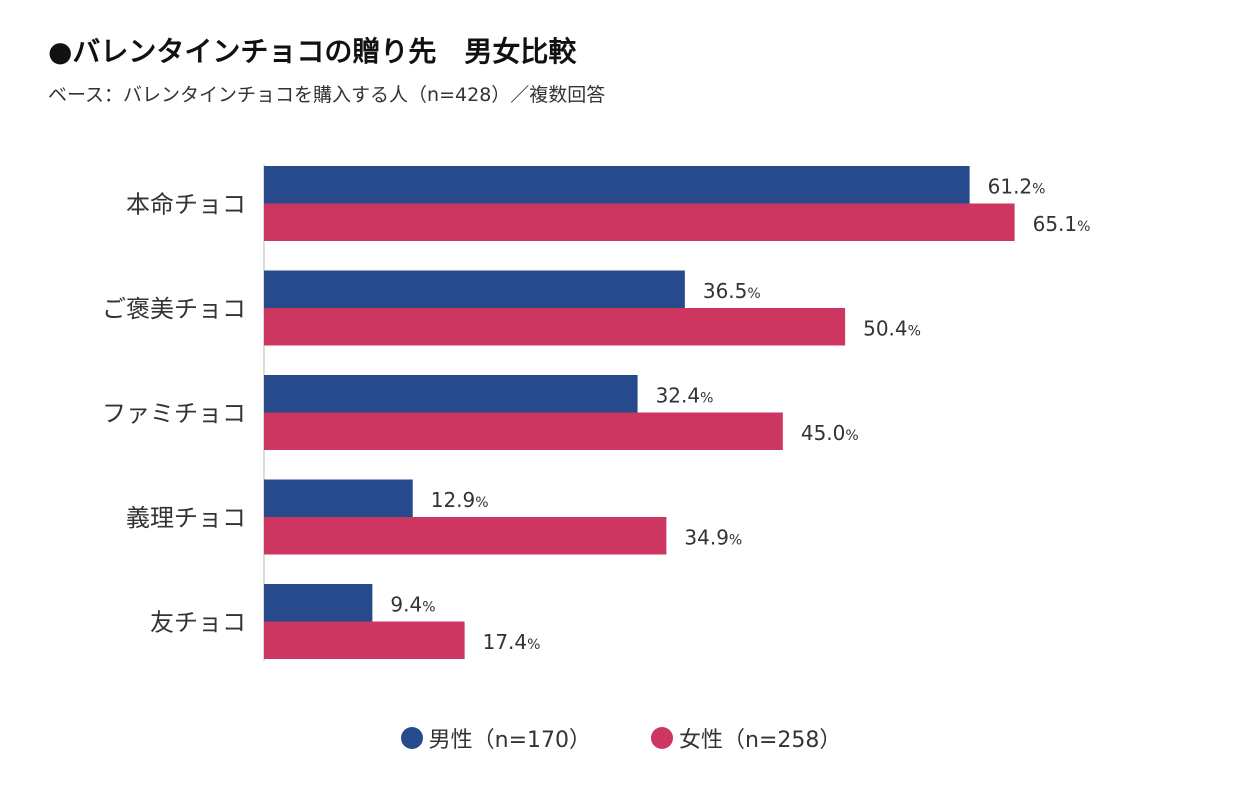 The width and height of the screenshot is (1242, 809). Describe the element at coordinates (621, 738) in the screenshot. I see `legend: 男性（n=170） 女性（n=258）` at that location.